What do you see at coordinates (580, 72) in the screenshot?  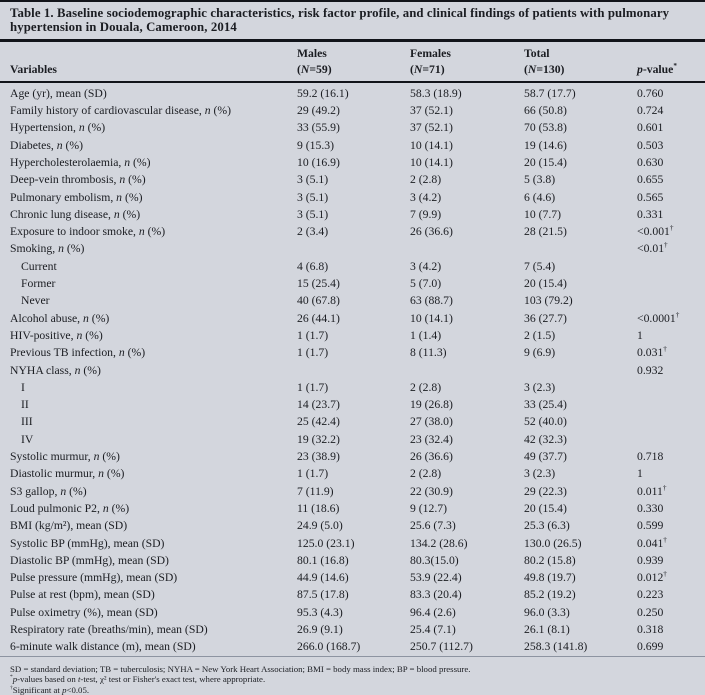 I see `column-header: (N=130)` at bounding box center [580, 72].